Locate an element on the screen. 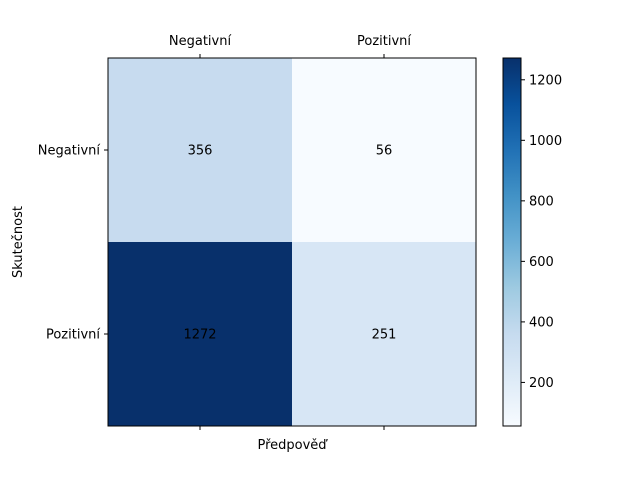  y-axis-label: Skutečnost is located at coordinates (18, 242).